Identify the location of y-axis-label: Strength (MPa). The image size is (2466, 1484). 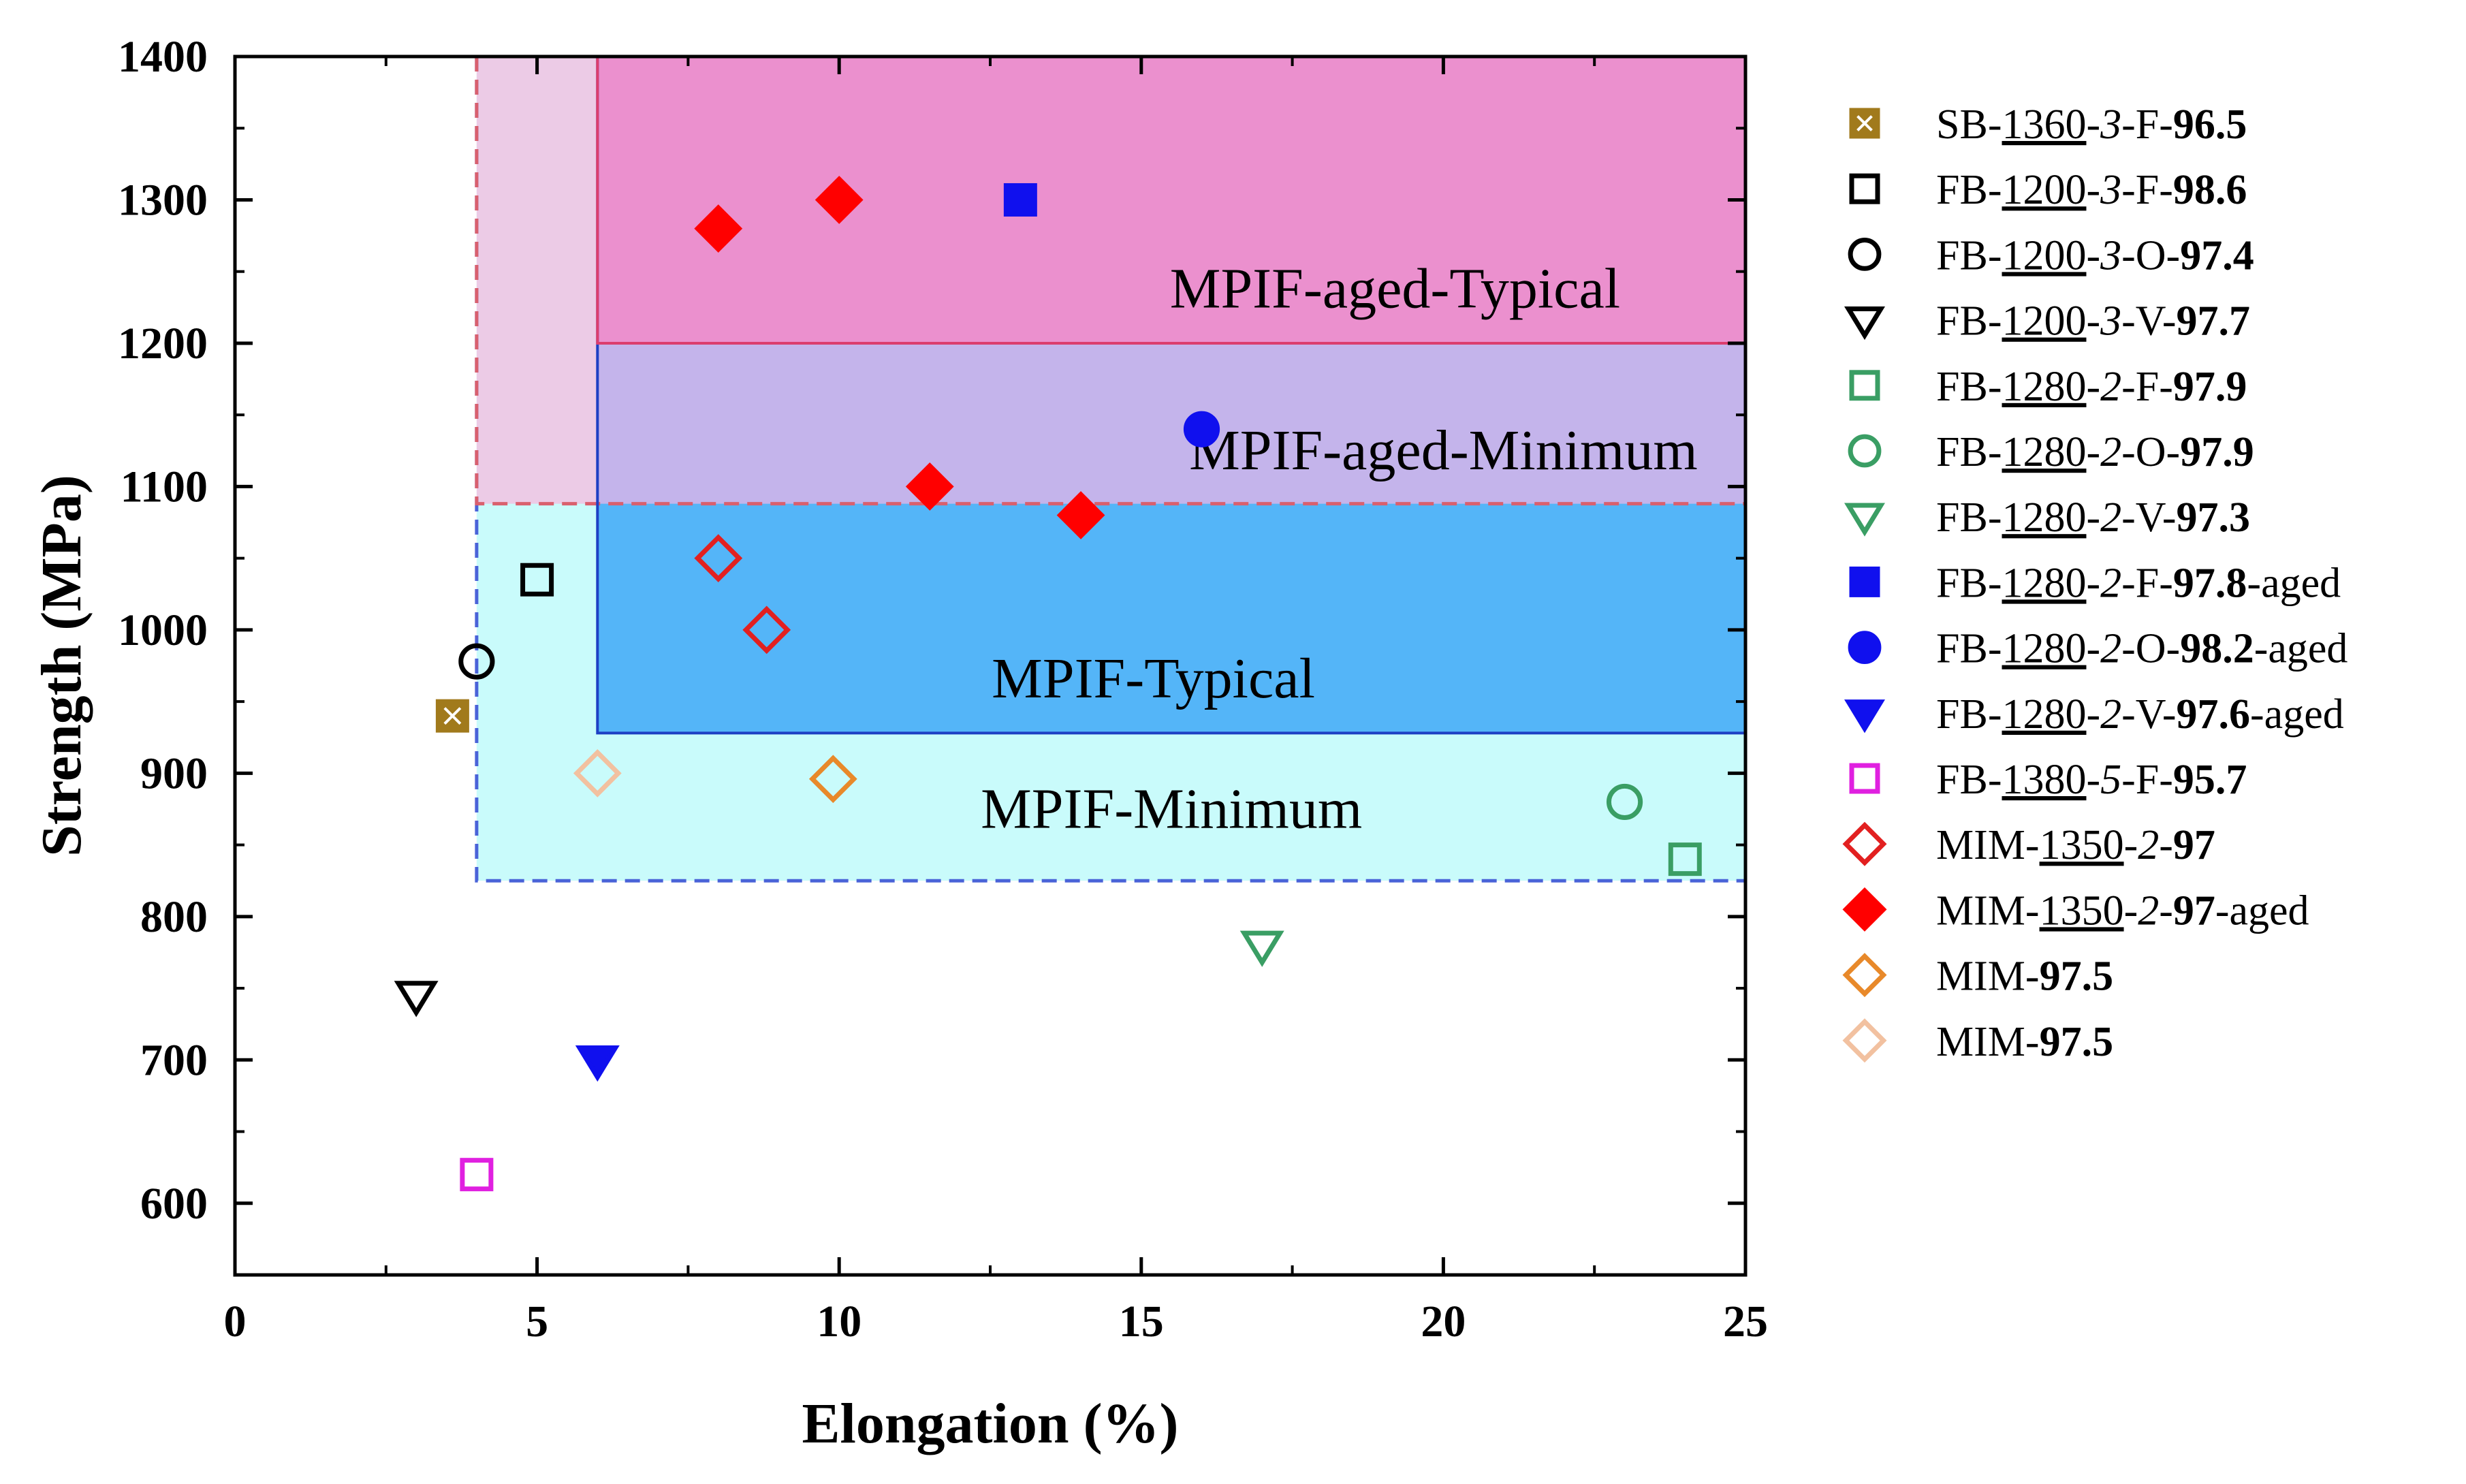
(61, 666).